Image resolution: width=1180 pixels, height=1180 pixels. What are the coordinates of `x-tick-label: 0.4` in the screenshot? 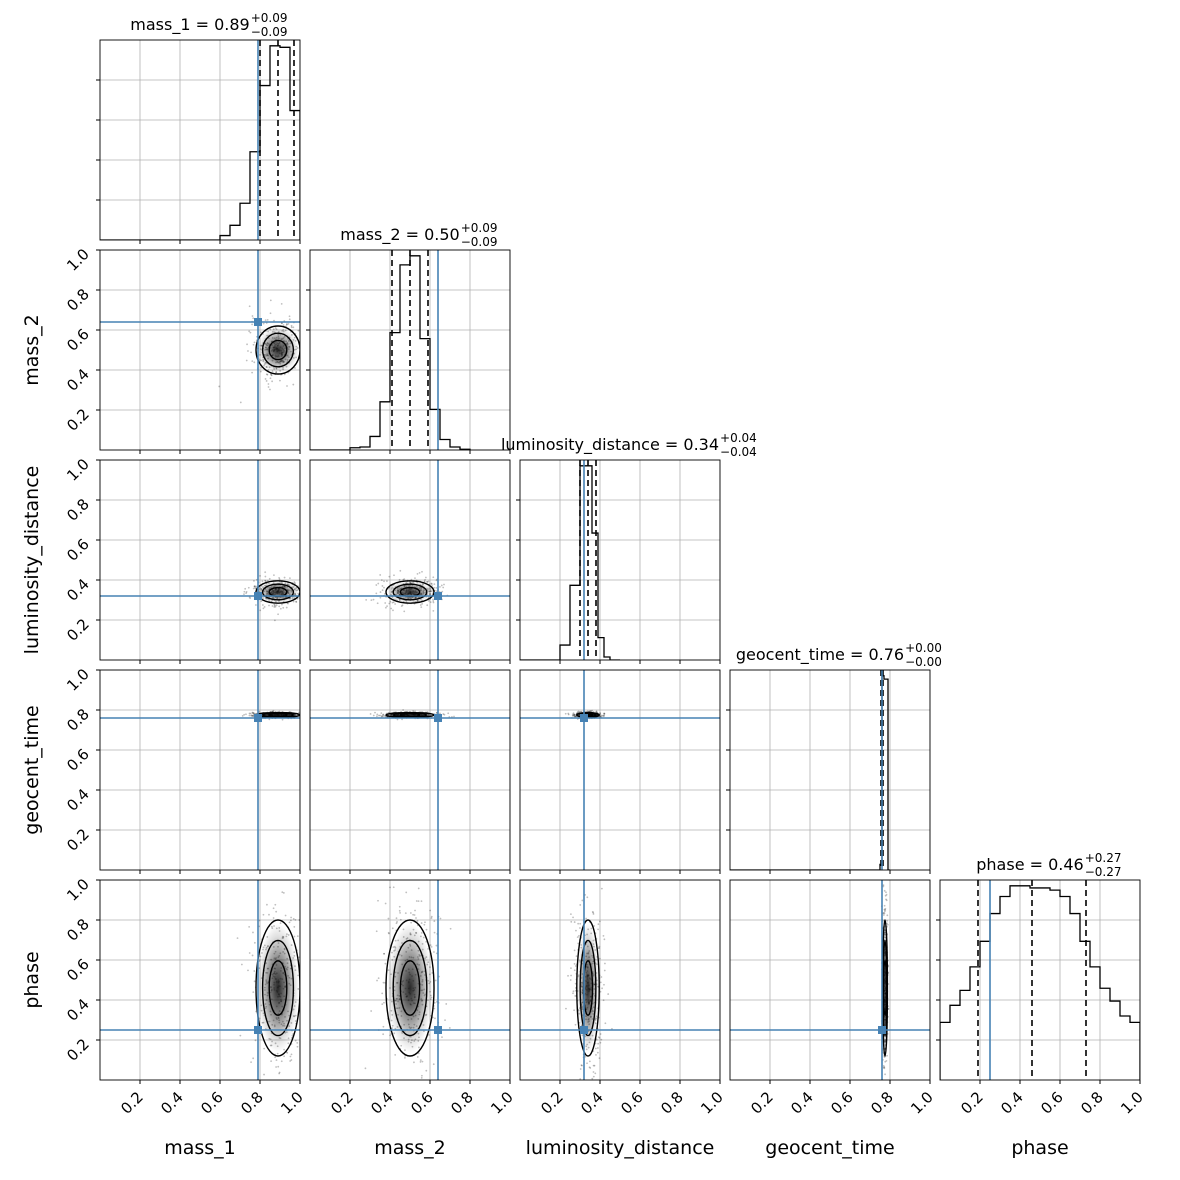 It's located at (592, 1103).